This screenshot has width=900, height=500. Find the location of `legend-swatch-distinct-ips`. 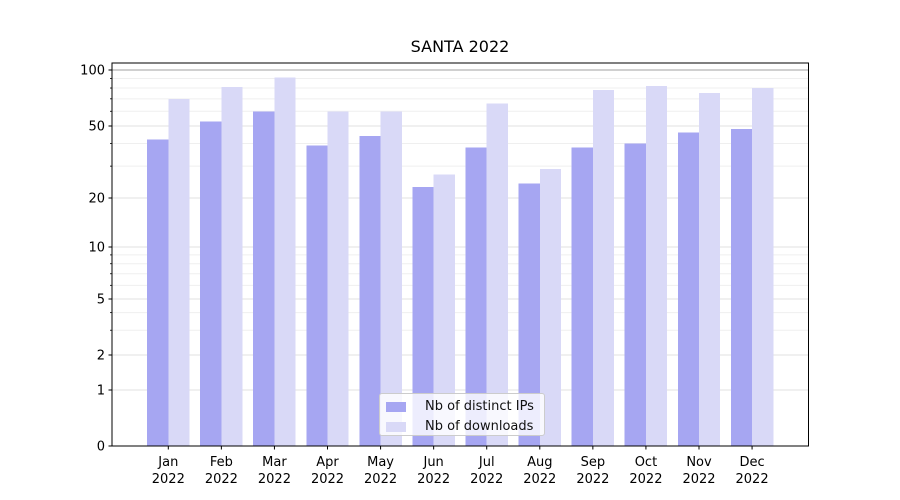

legend-swatch-distinct-ips is located at coordinates (396, 406).